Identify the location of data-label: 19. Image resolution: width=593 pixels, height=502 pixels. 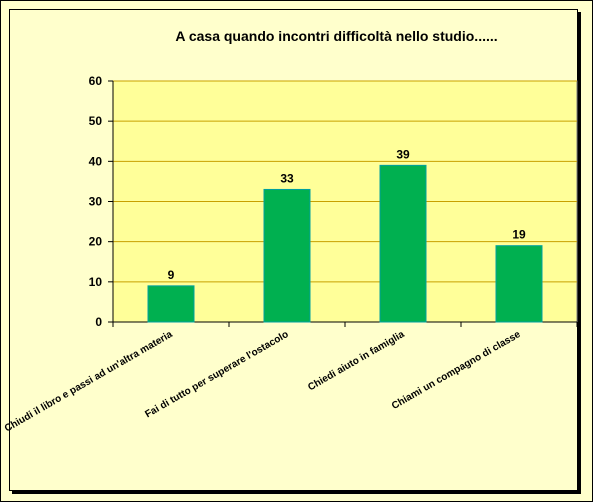
(519, 235).